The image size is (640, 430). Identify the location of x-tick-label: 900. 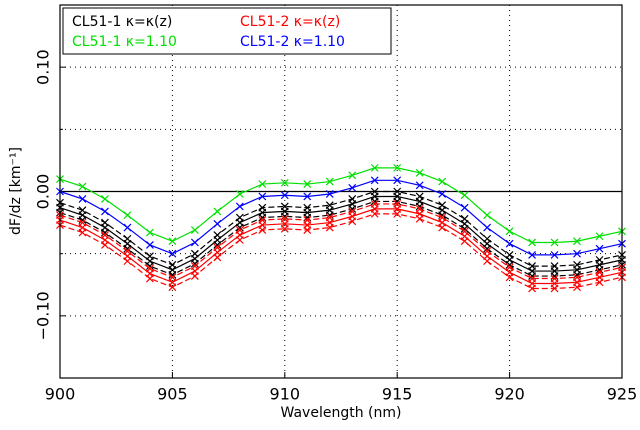
(60, 394).